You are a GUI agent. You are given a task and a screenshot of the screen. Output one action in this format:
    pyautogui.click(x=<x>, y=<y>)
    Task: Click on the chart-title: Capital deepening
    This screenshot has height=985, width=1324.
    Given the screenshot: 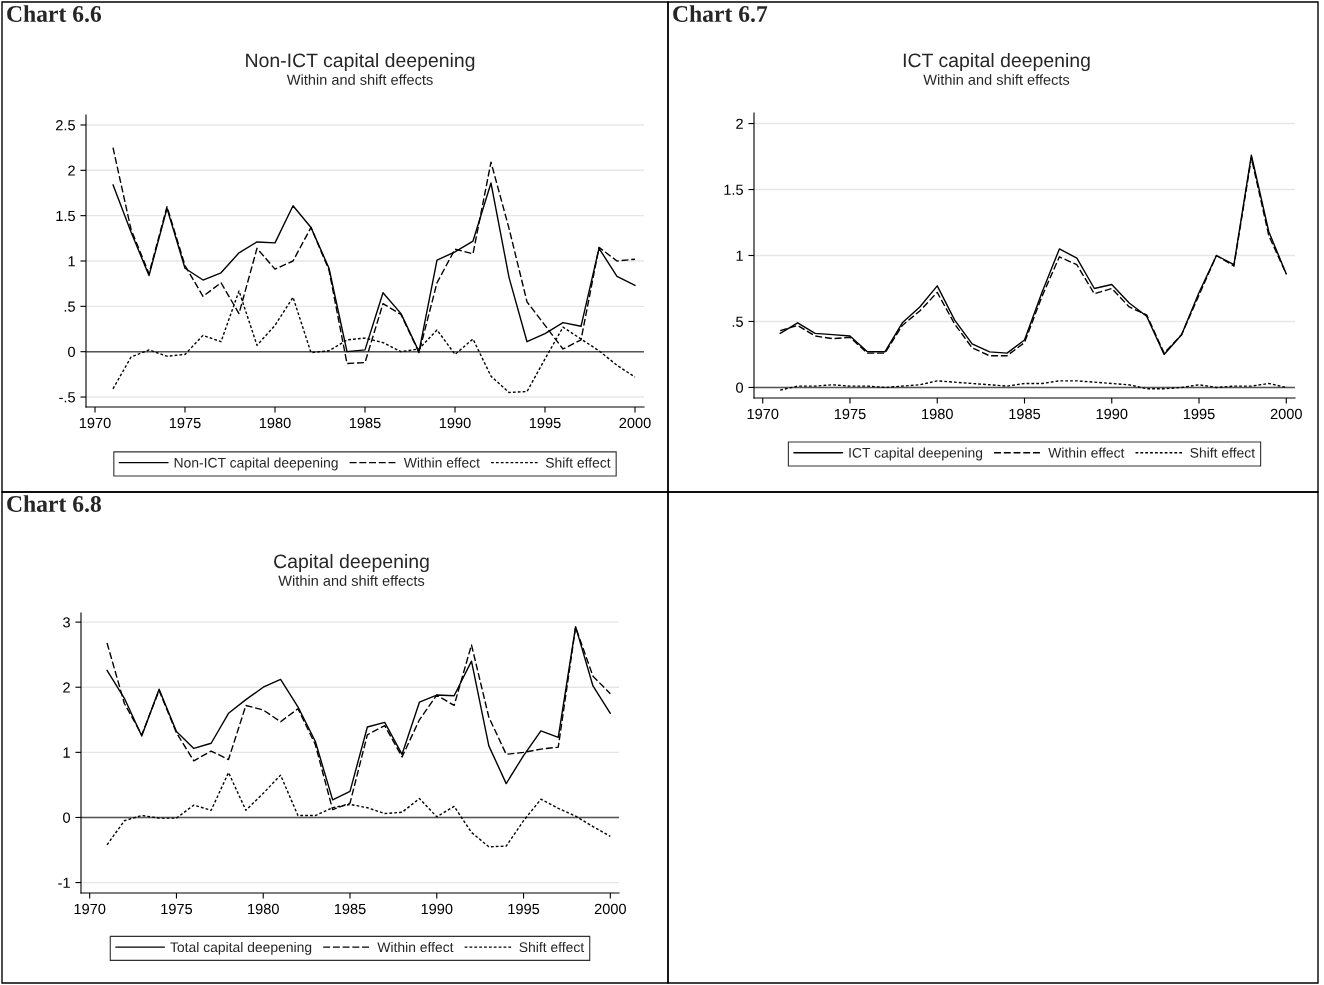 What is the action you would take?
    pyautogui.click(x=351, y=563)
    